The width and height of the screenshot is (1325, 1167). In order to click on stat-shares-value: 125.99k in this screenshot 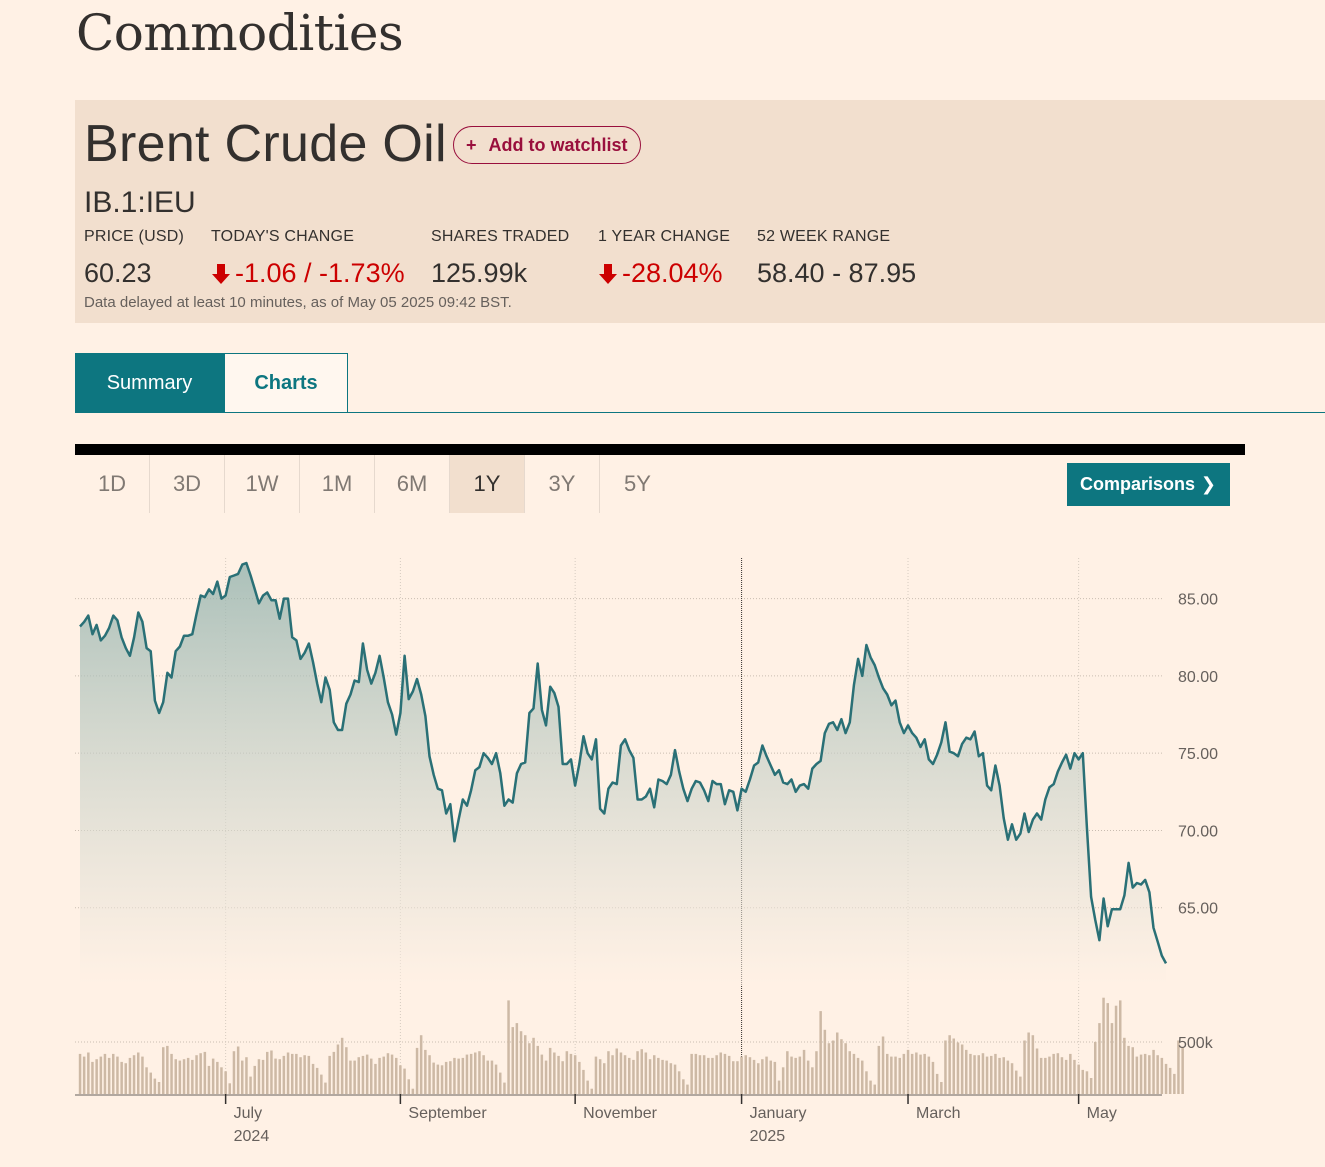, I will do `click(479, 273)`.